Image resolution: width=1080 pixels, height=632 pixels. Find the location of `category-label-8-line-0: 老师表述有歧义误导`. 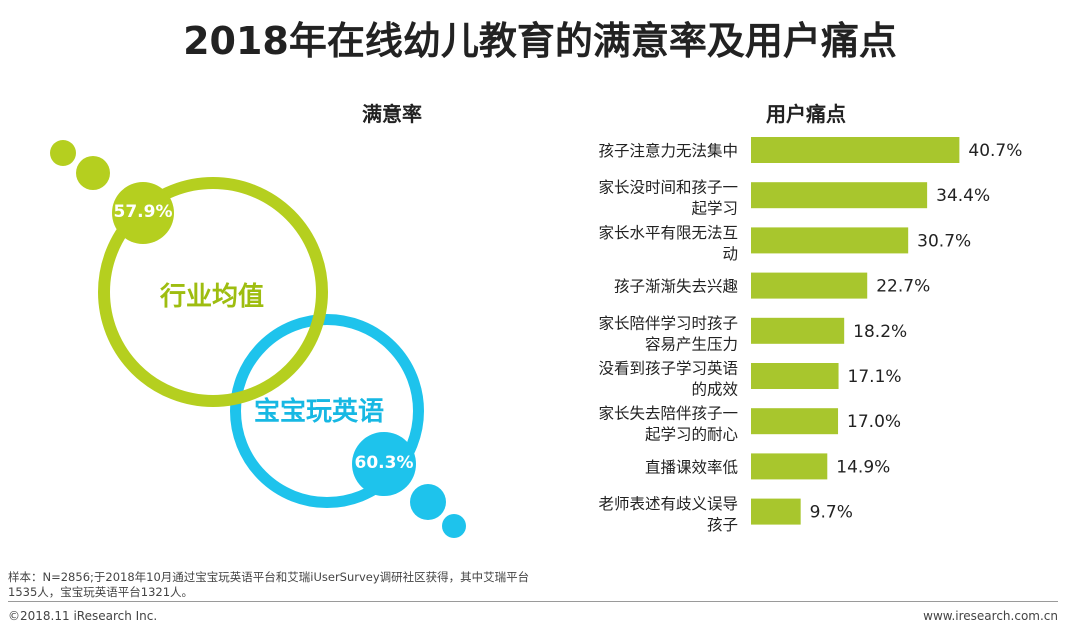

category-label-8-line-0: 老师表述有歧义误导 is located at coordinates (668, 504).